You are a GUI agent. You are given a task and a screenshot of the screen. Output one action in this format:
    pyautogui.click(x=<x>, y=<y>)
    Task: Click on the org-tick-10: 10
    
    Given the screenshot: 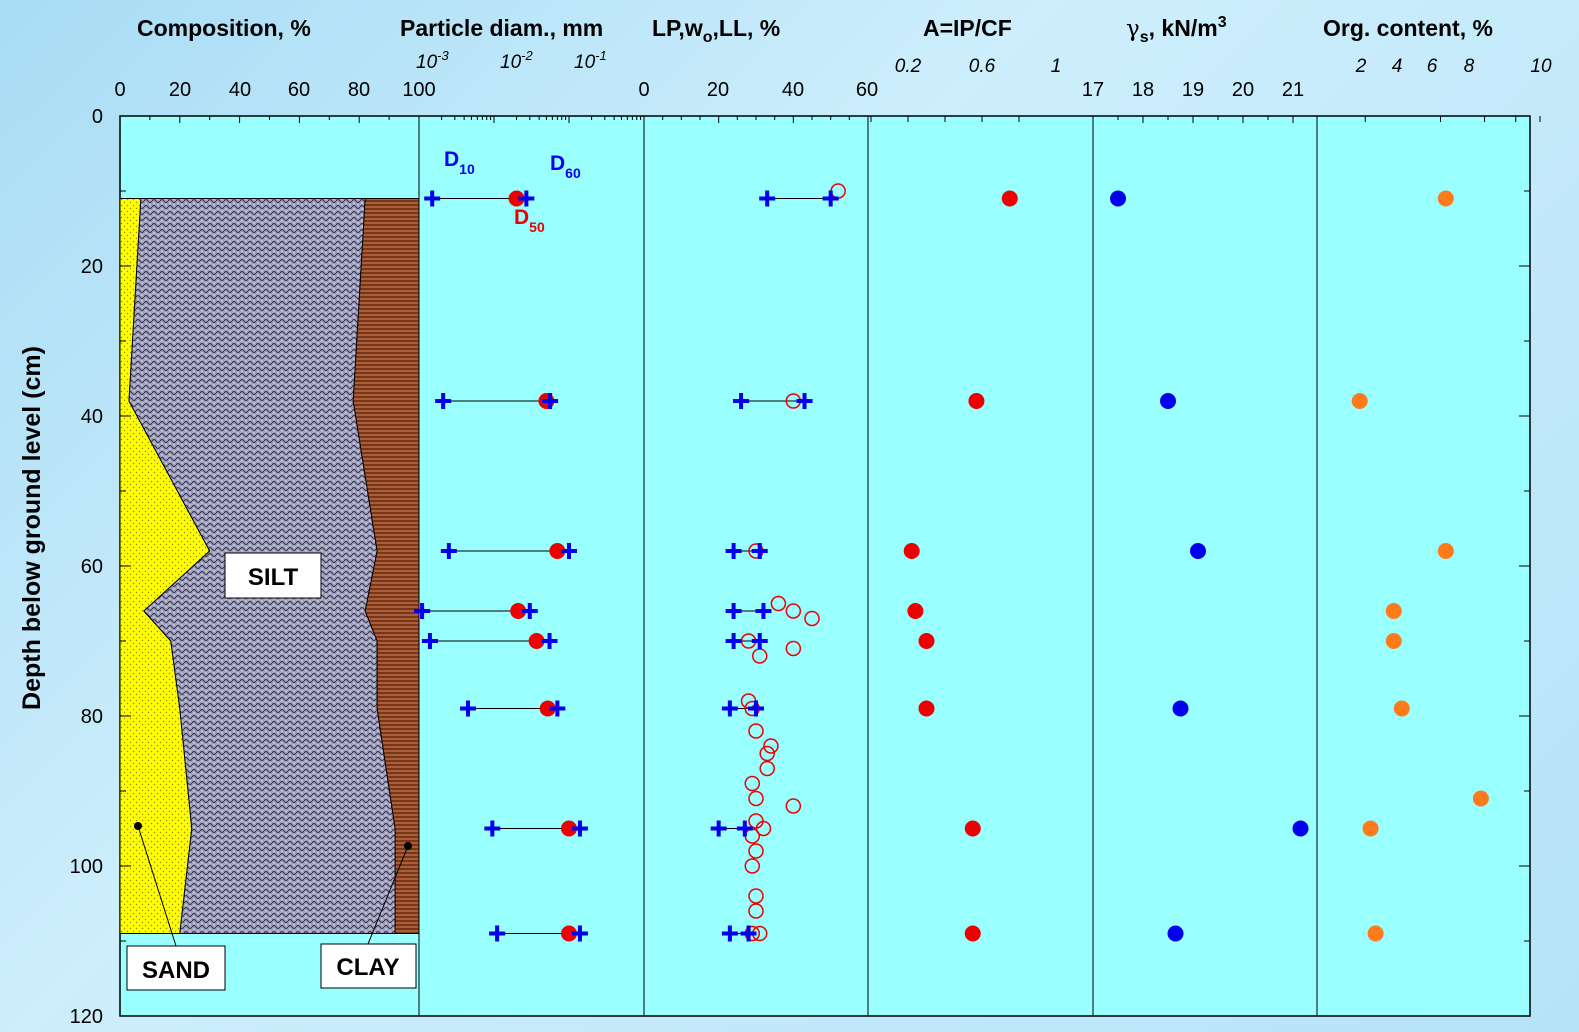 What is the action you would take?
    pyautogui.click(x=1541, y=66)
    